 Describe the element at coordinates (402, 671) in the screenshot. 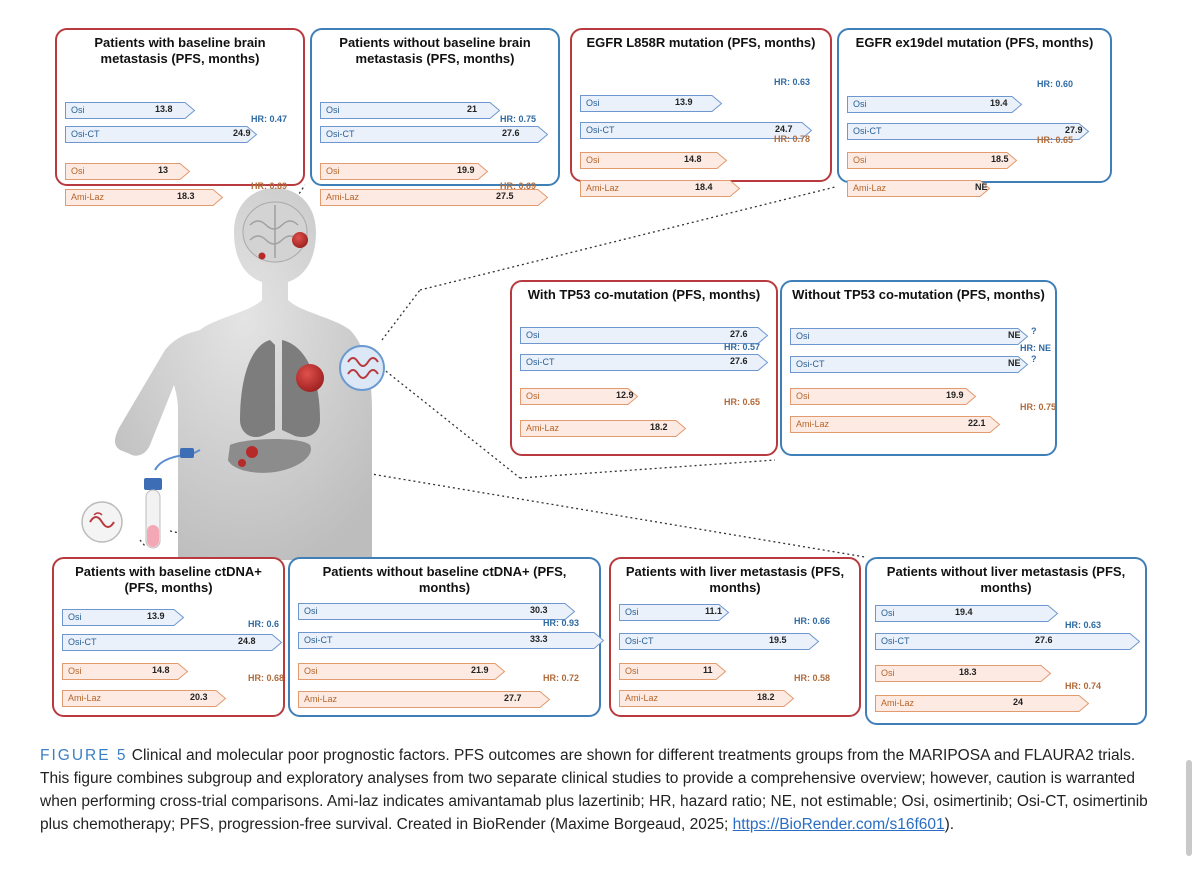

I see `bar-osi-mariposa: Osi 21.9` at that location.